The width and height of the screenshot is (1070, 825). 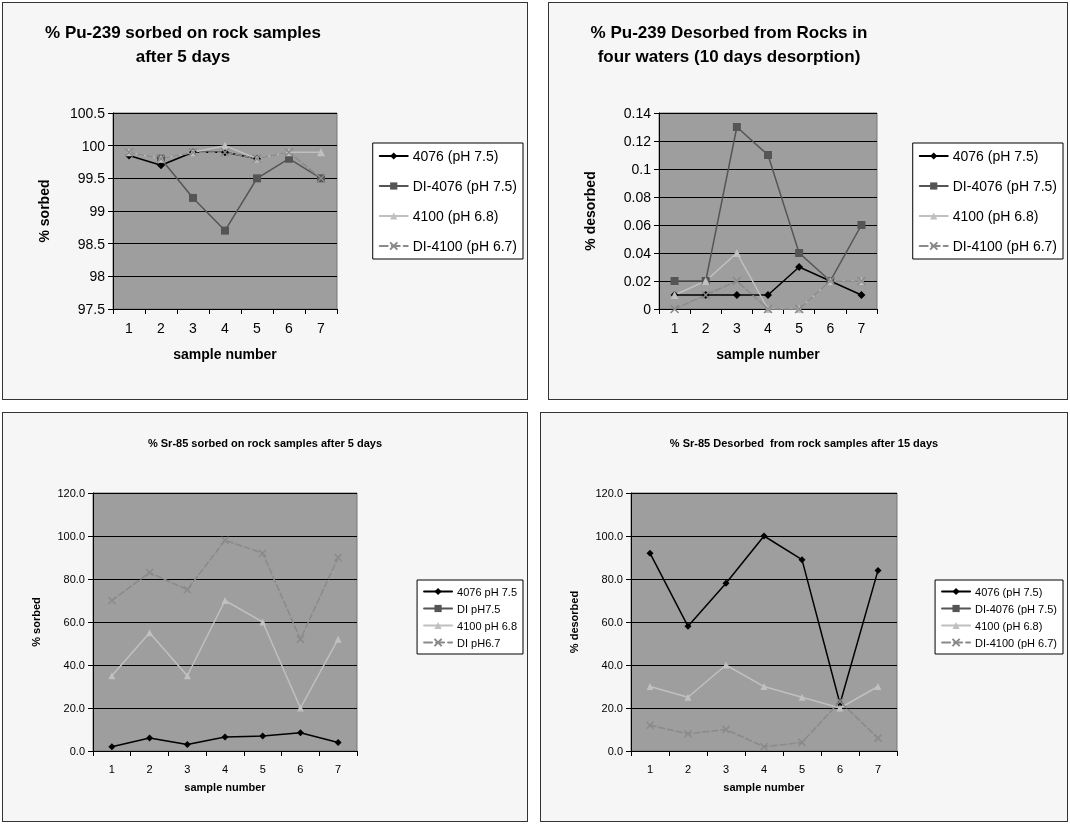 What do you see at coordinates (641, 169) in the screenshot?
I see `y-tick-label: 0.1` at bounding box center [641, 169].